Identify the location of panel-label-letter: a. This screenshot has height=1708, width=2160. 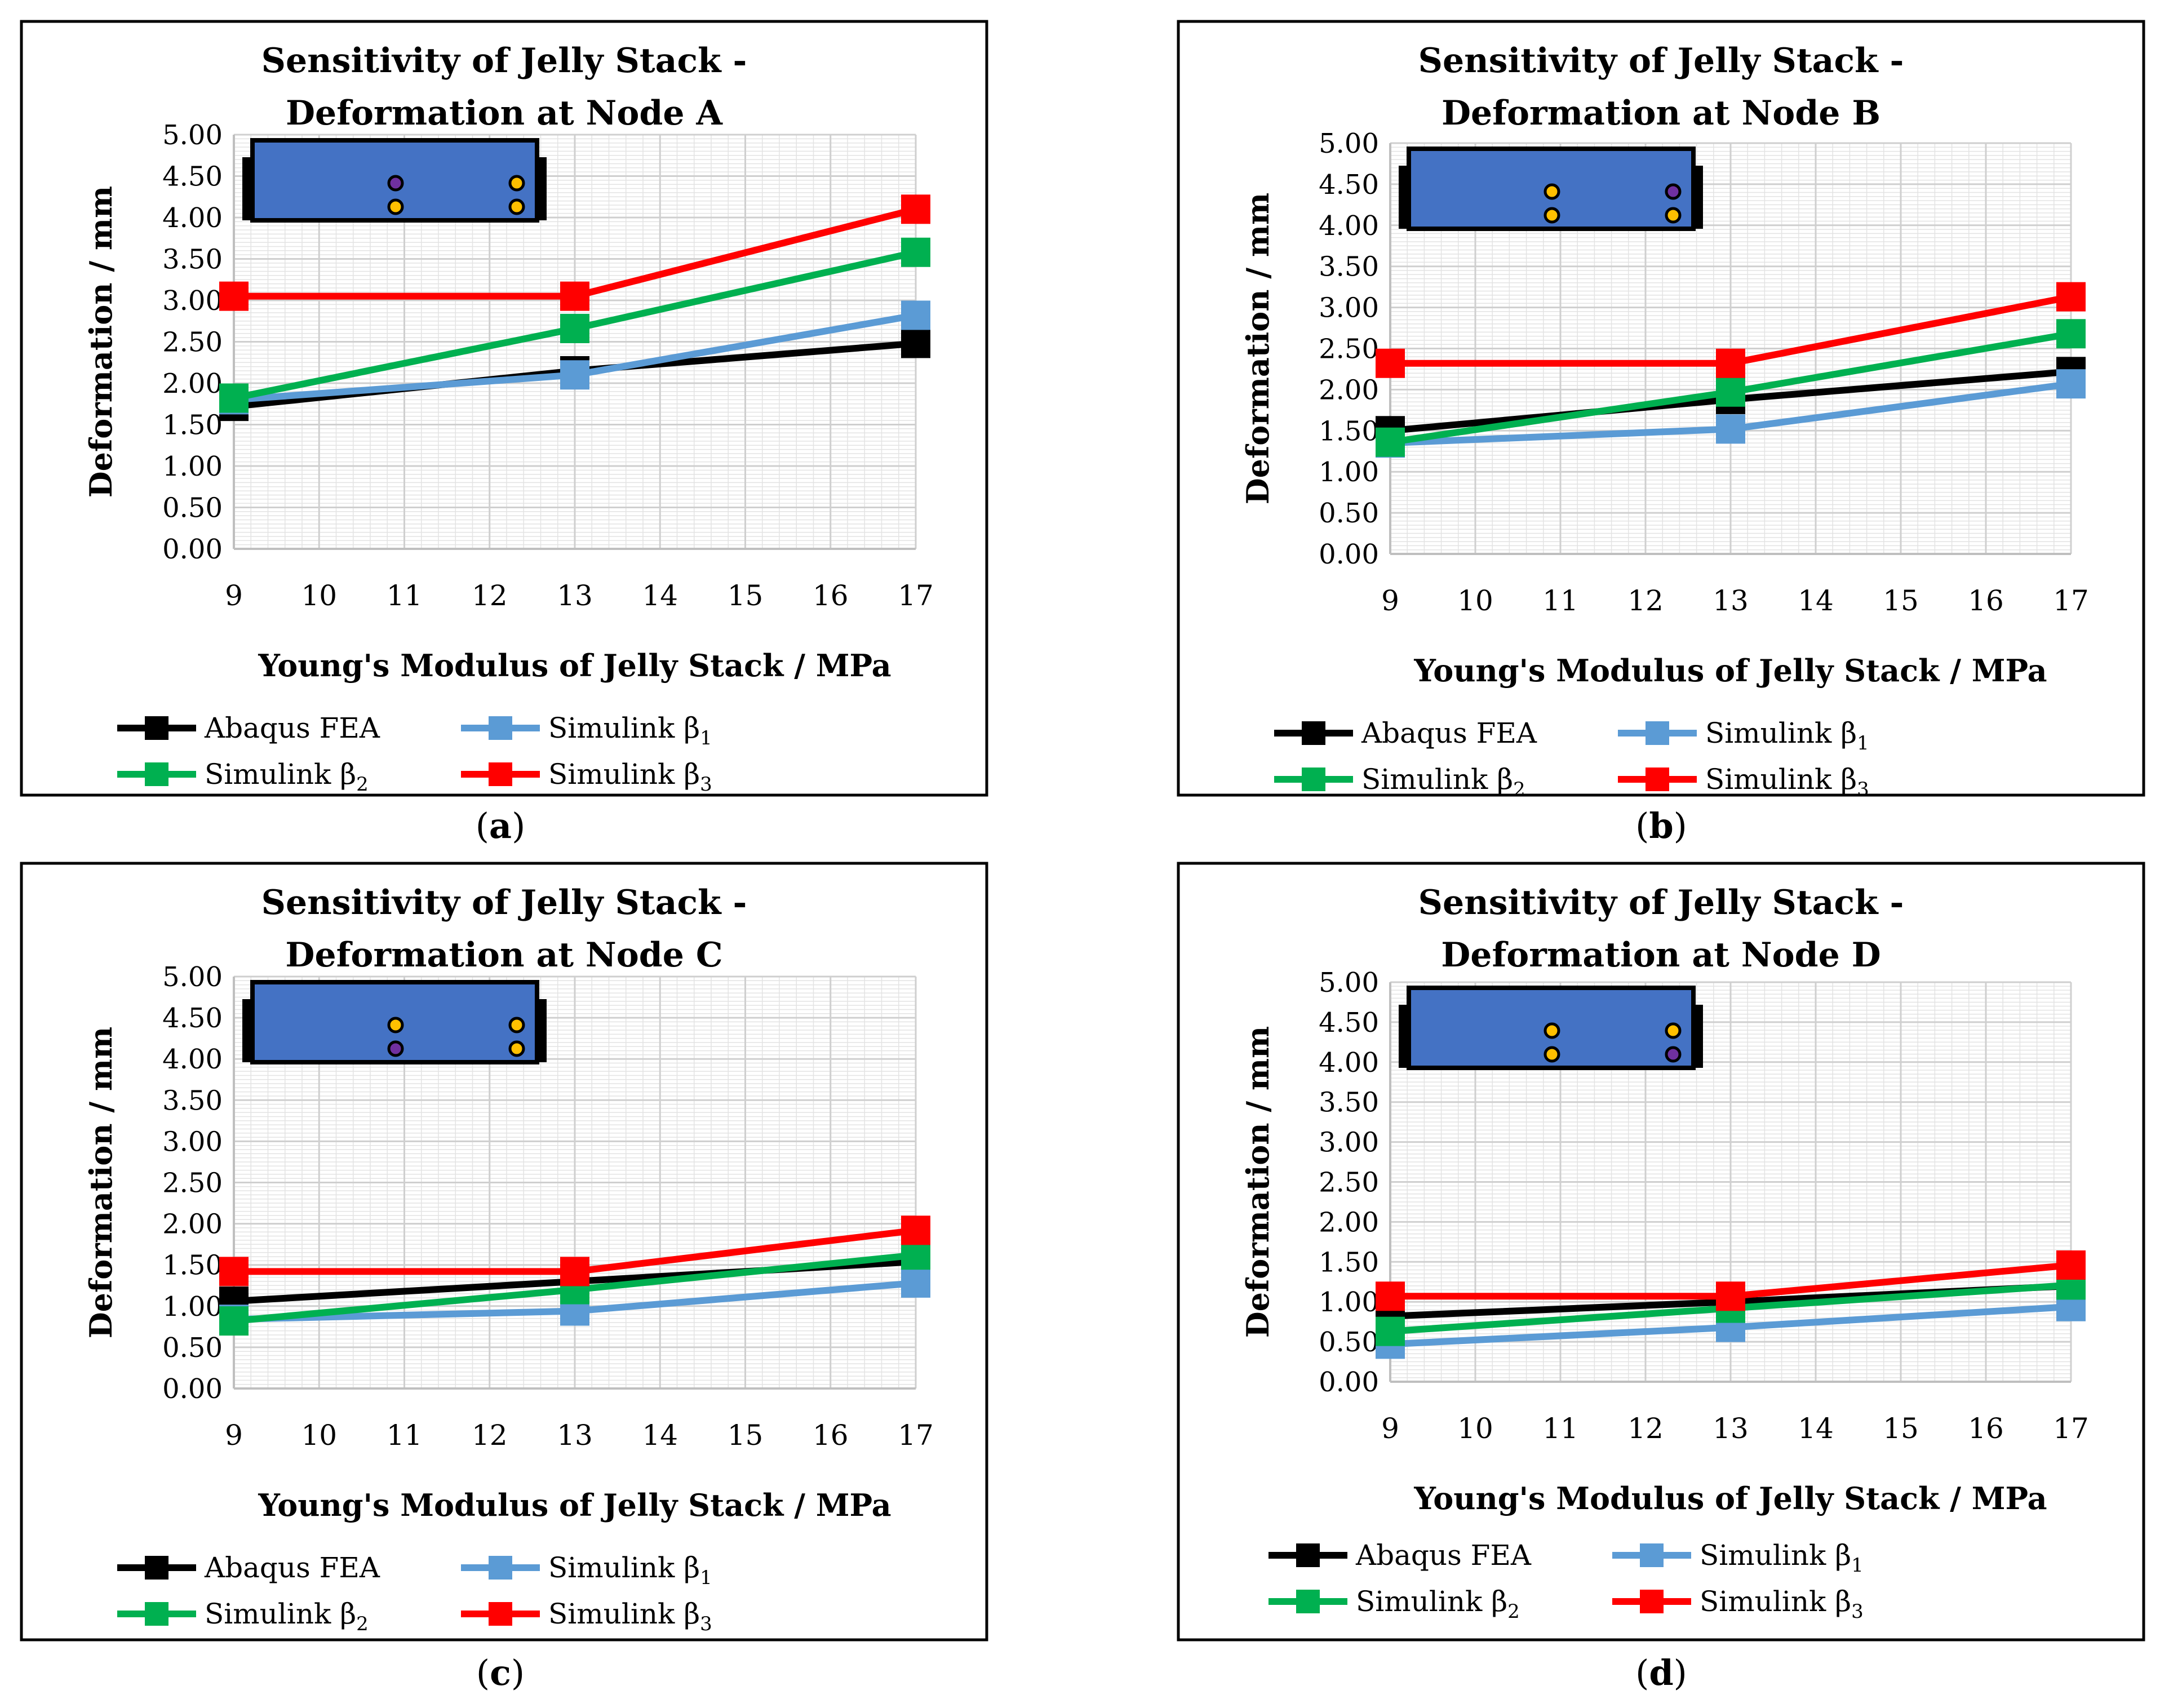
(501, 825).